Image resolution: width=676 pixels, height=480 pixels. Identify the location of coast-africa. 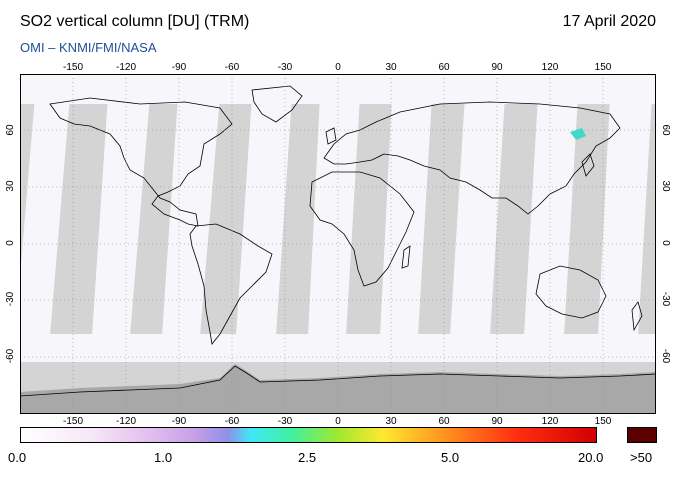
(362, 229).